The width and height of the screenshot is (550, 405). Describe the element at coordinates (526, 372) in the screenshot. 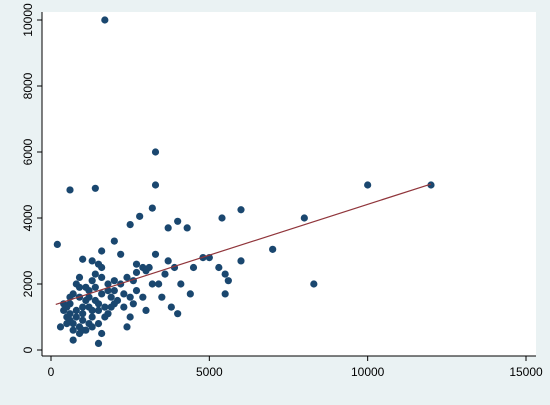

I see `x-tick-label: 15000` at that location.